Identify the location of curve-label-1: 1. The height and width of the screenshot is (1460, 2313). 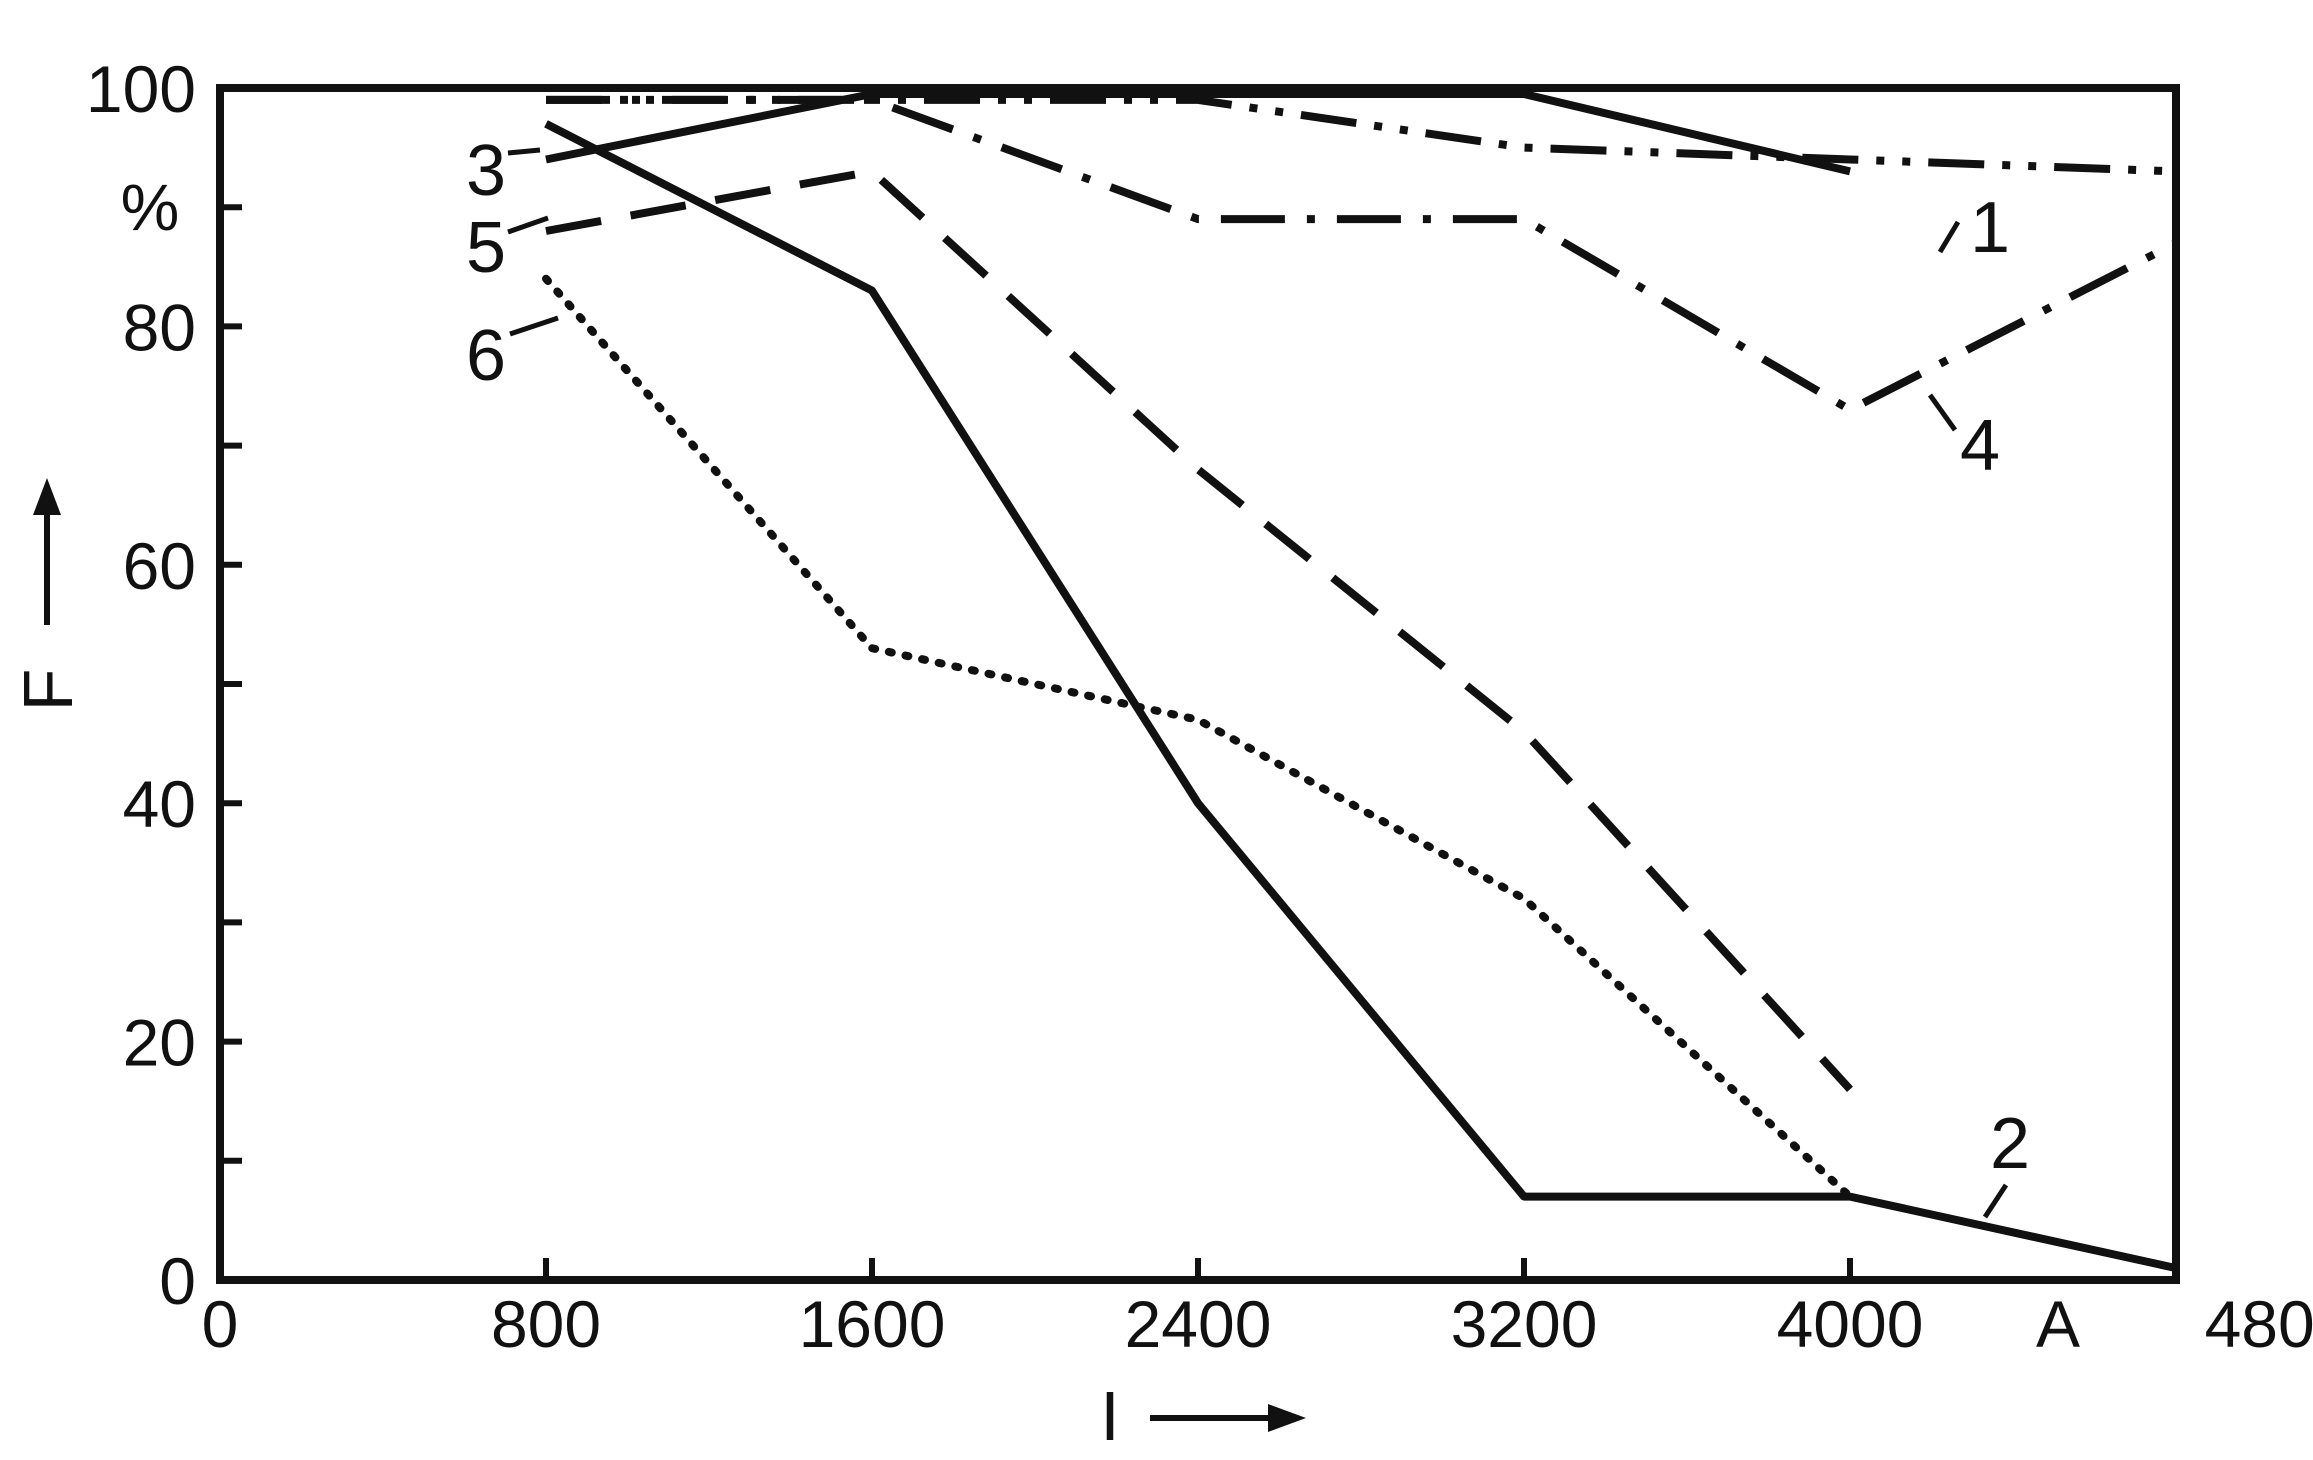
(1990, 228).